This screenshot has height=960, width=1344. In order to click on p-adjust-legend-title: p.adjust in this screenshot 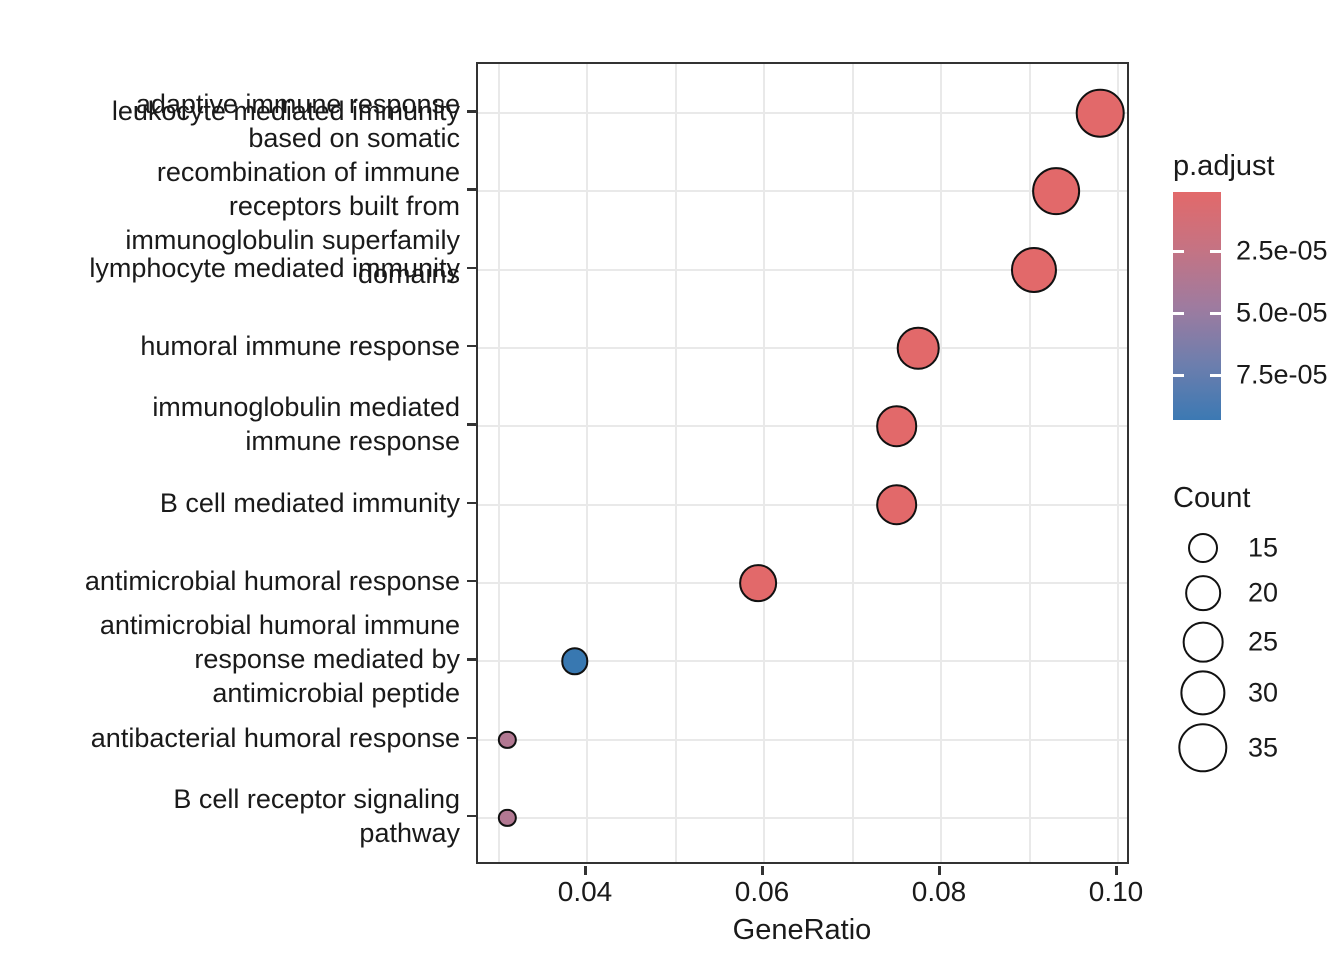, I will do `click(1224, 166)`.